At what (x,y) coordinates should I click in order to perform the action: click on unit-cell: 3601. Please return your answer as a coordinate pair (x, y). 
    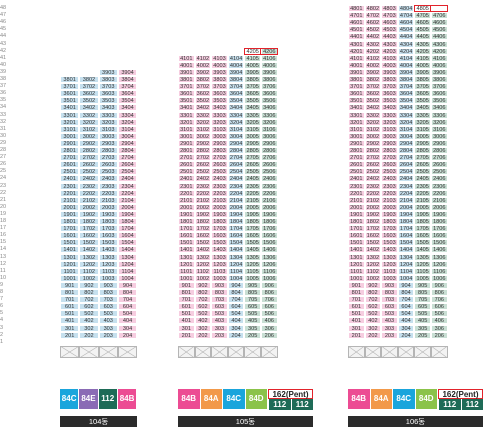
    Looking at the image, I should click on (70, 94).